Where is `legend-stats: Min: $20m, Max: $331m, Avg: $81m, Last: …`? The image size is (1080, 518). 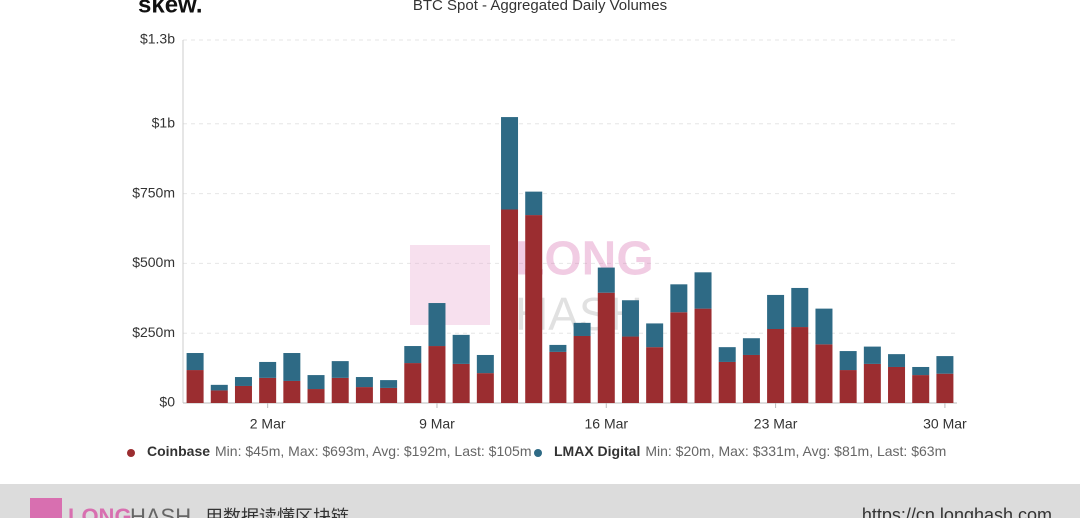 legend-stats: Min: $20m, Max: $331m, Avg: $81m, Last: … is located at coordinates (795, 451).